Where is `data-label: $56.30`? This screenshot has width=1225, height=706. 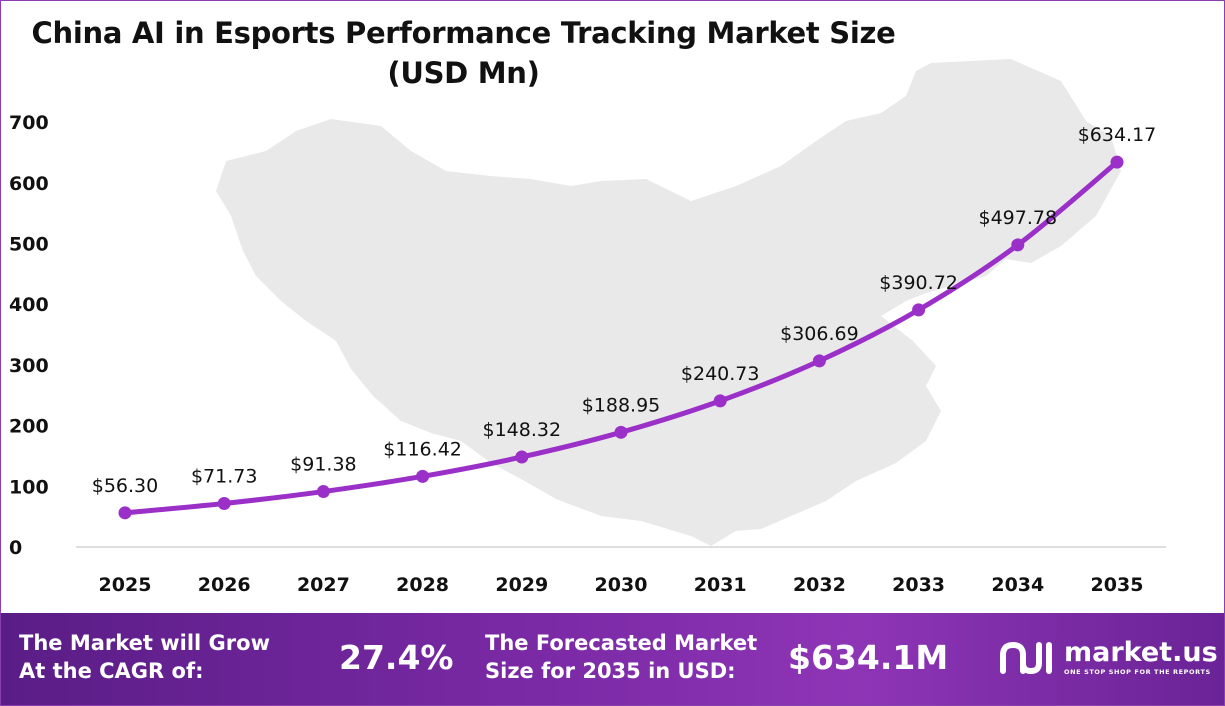
data-label: $56.30 is located at coordinates (125, 486).